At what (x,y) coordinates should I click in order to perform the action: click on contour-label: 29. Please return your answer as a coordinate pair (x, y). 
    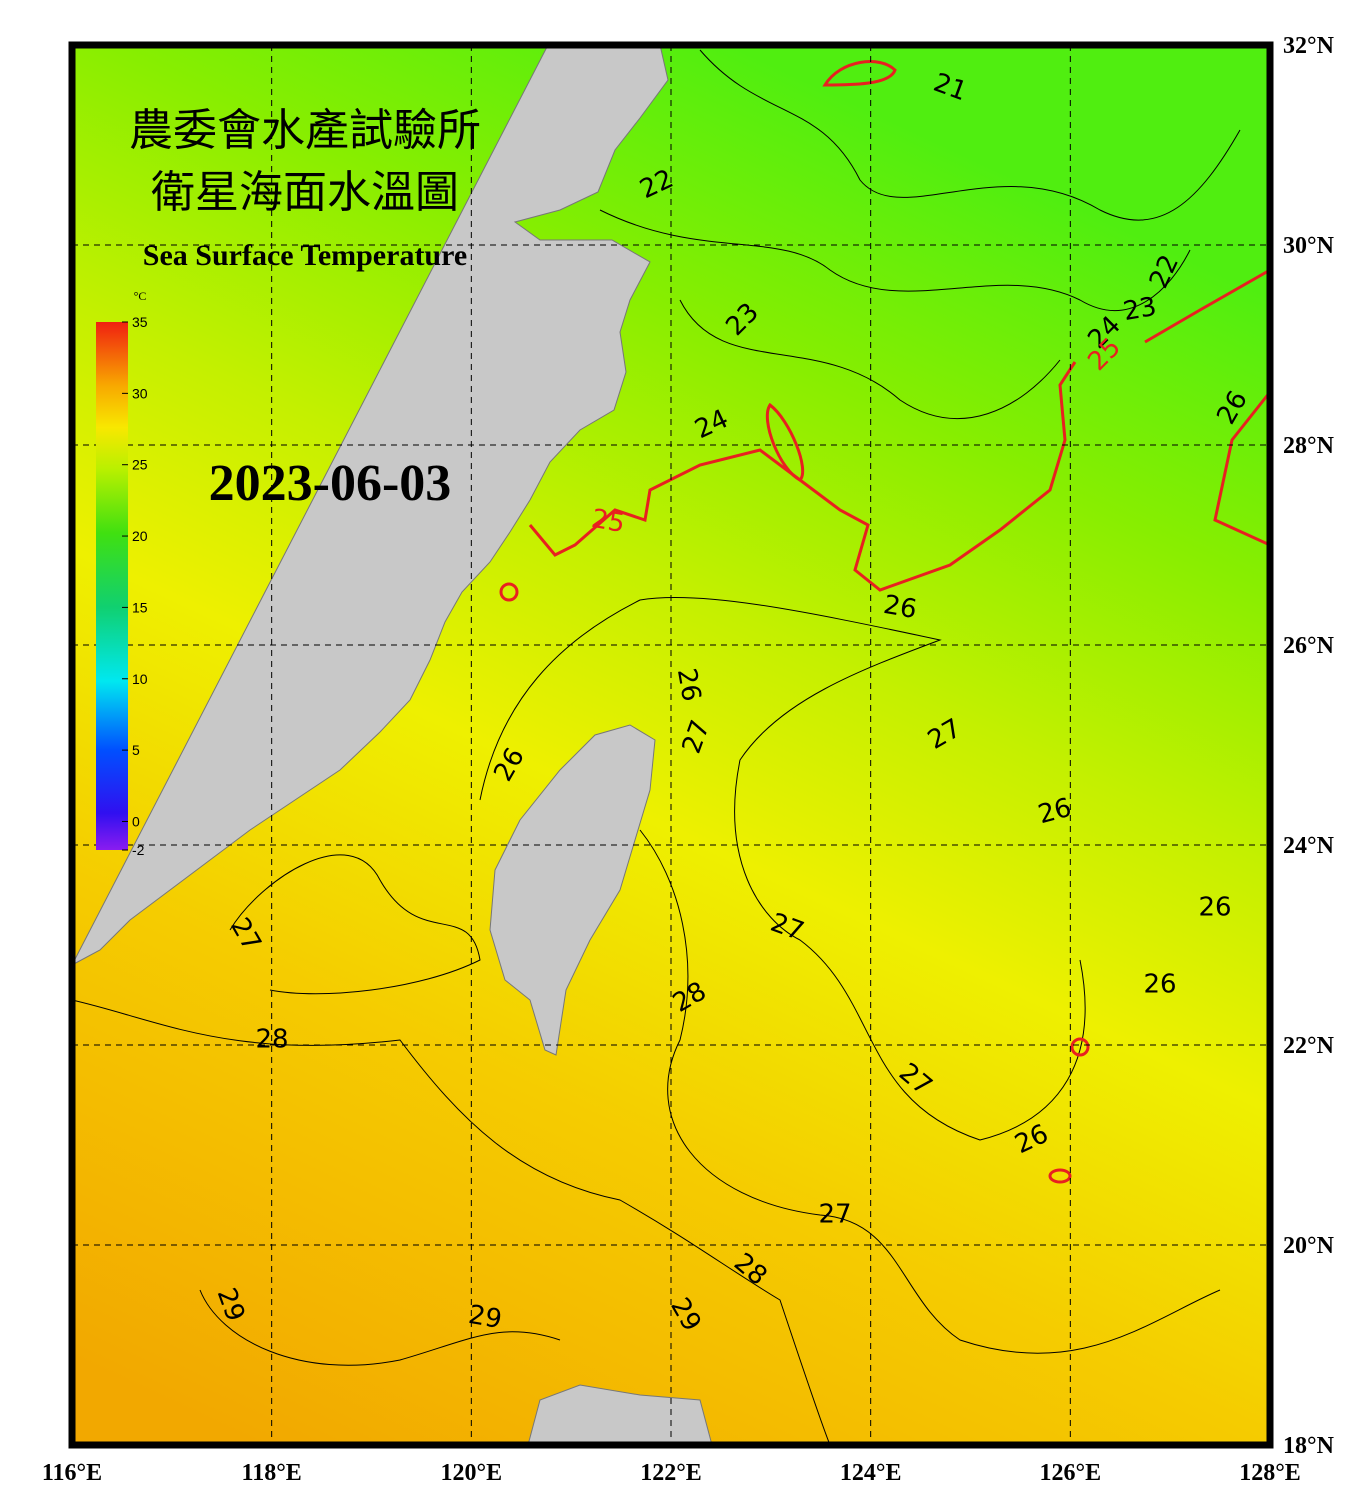
    Looking at the image, I should click on (485, 1317).